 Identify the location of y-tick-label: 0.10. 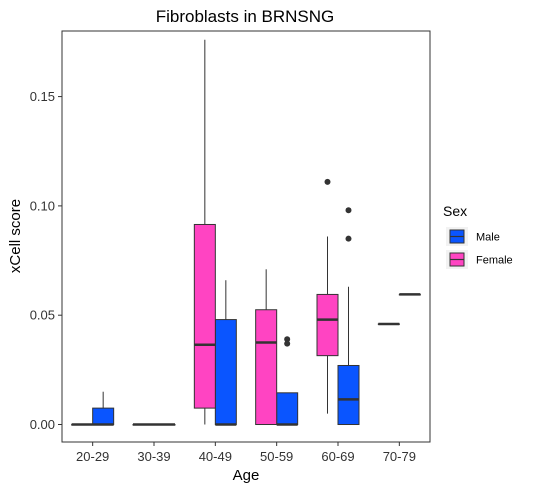
(42, 205).